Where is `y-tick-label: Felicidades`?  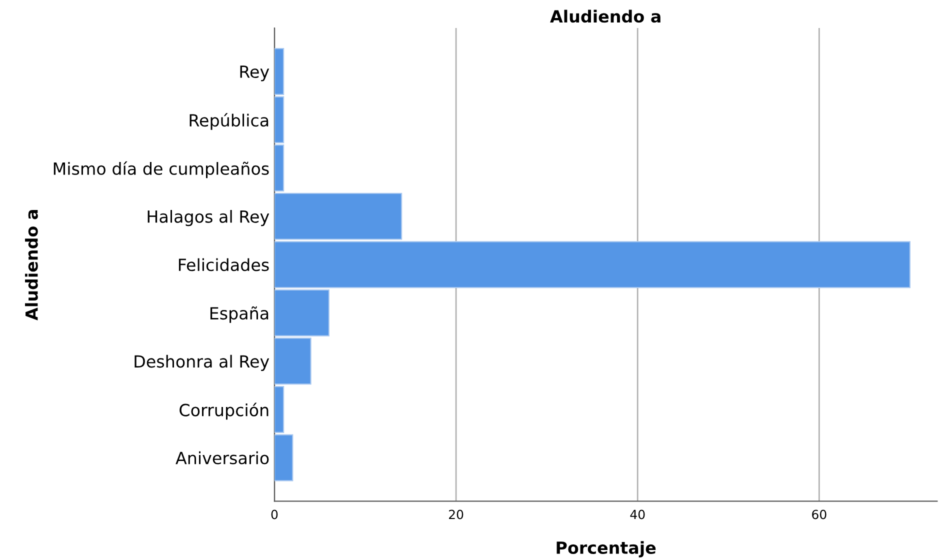 y-tick-label: Felicidades is located at coordinates (223, 265).